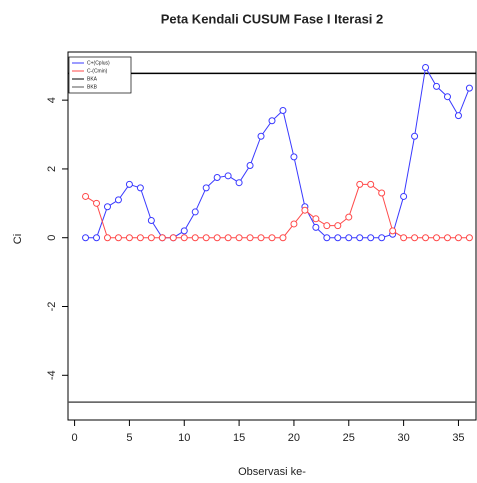 This screenshot has width=477, height=483. I want to click on series-line, so click(277, 211).